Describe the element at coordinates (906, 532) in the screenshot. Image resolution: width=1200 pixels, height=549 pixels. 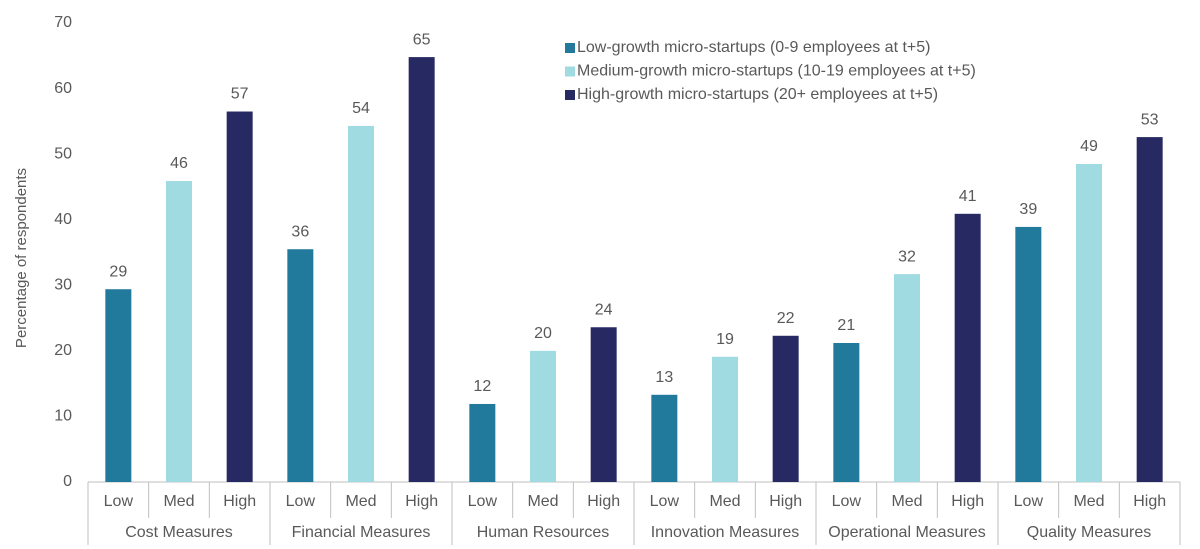
I see `x-group-label: Operational Measures` at that location.